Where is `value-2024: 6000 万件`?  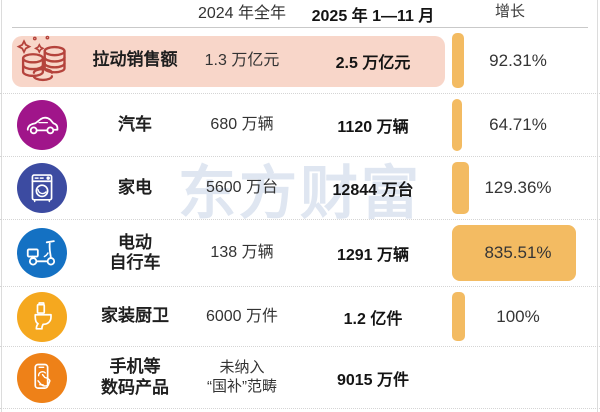
value-2024: 6000 万件 is located at coordinates (242, 316).